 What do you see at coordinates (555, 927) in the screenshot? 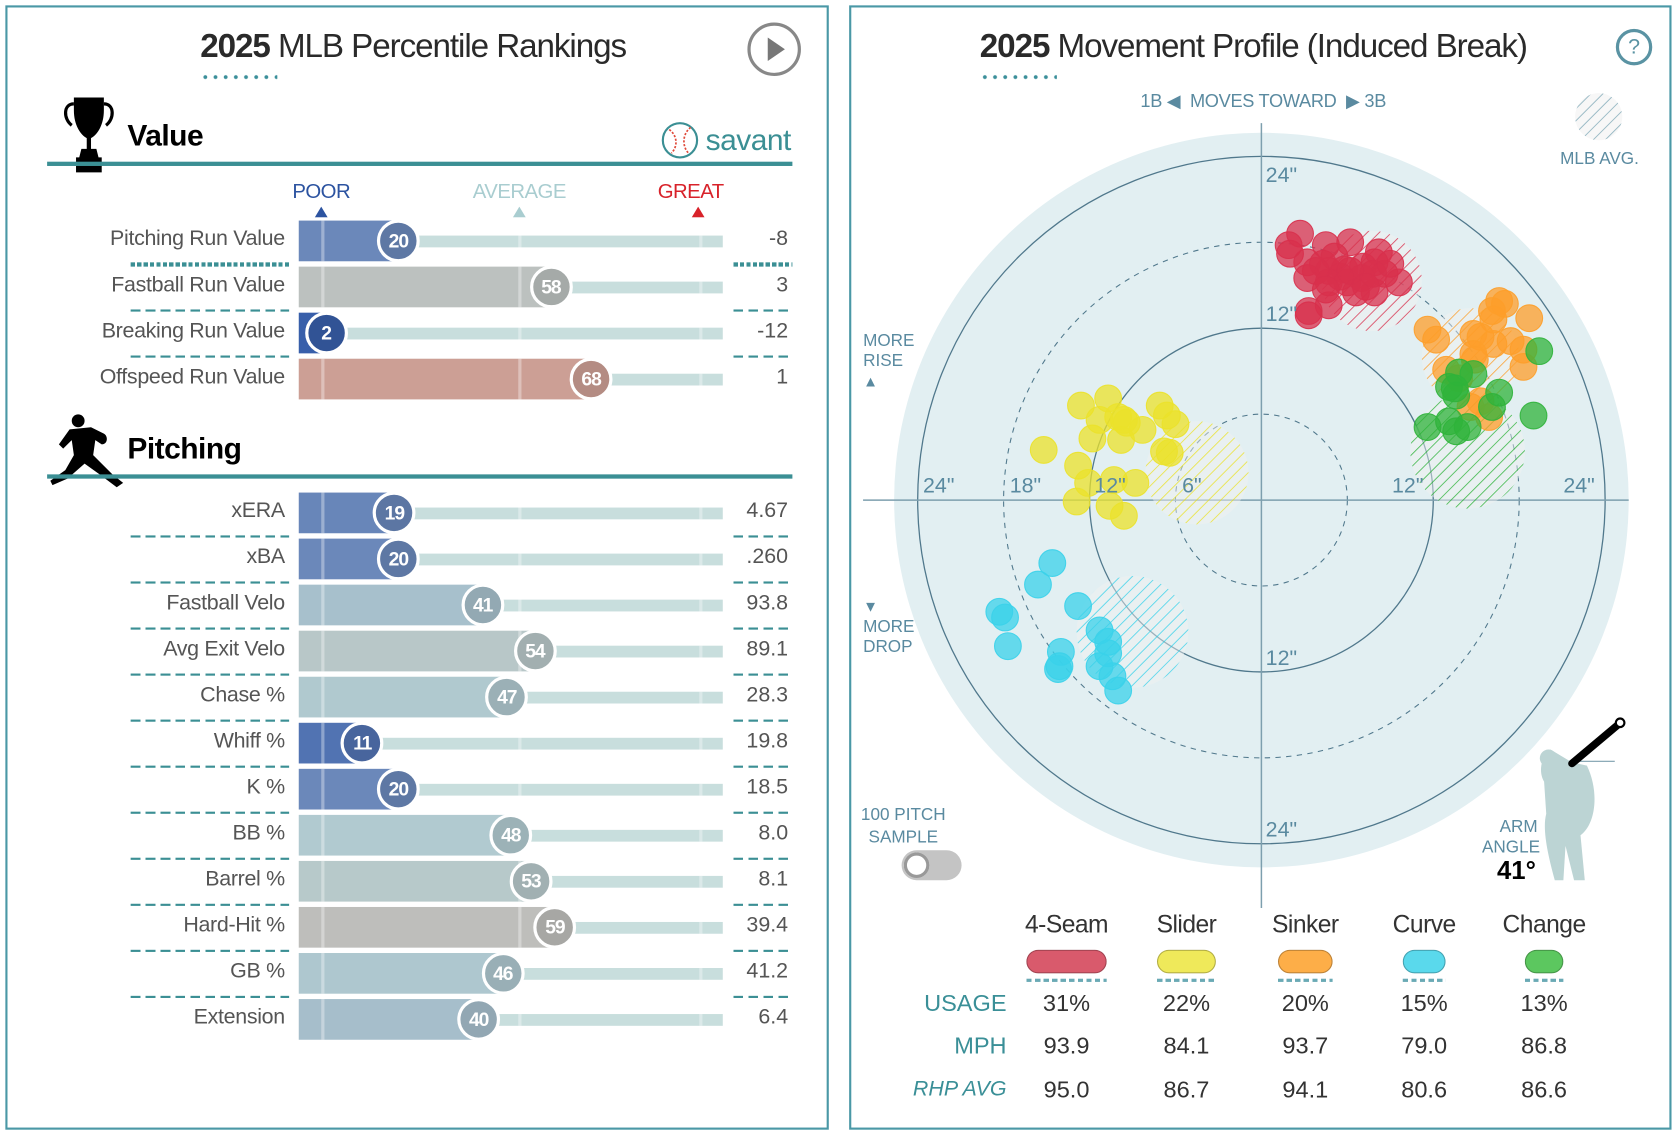
I see `percentile-bubble: 59` at bounding box center [555, 927].